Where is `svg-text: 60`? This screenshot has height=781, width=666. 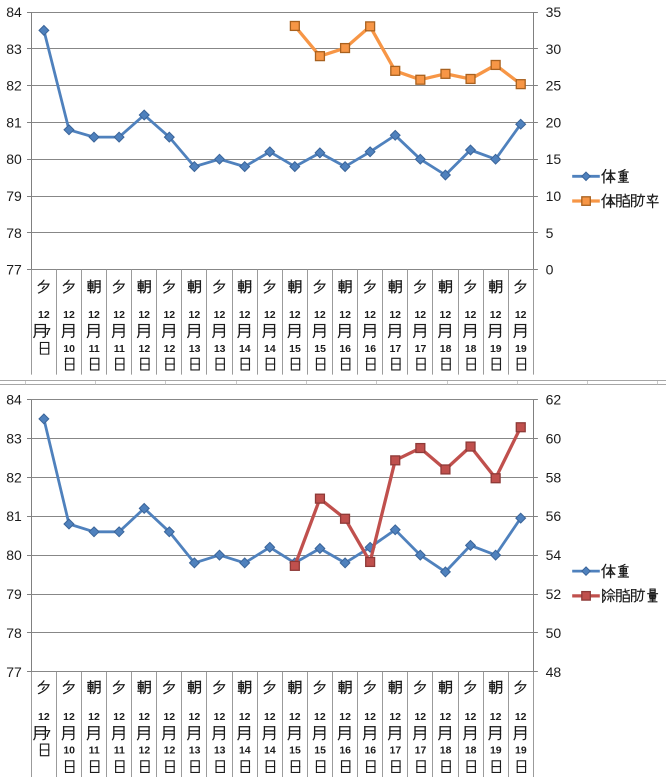 svg-text: 60 is located at coordinates (554, 438).